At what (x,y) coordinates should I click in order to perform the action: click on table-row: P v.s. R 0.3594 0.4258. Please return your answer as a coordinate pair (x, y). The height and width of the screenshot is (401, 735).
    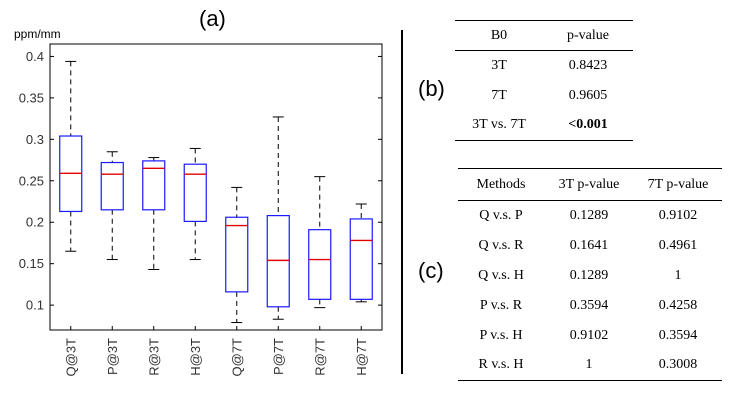
    Looking at the image, I should click on (590, 306).